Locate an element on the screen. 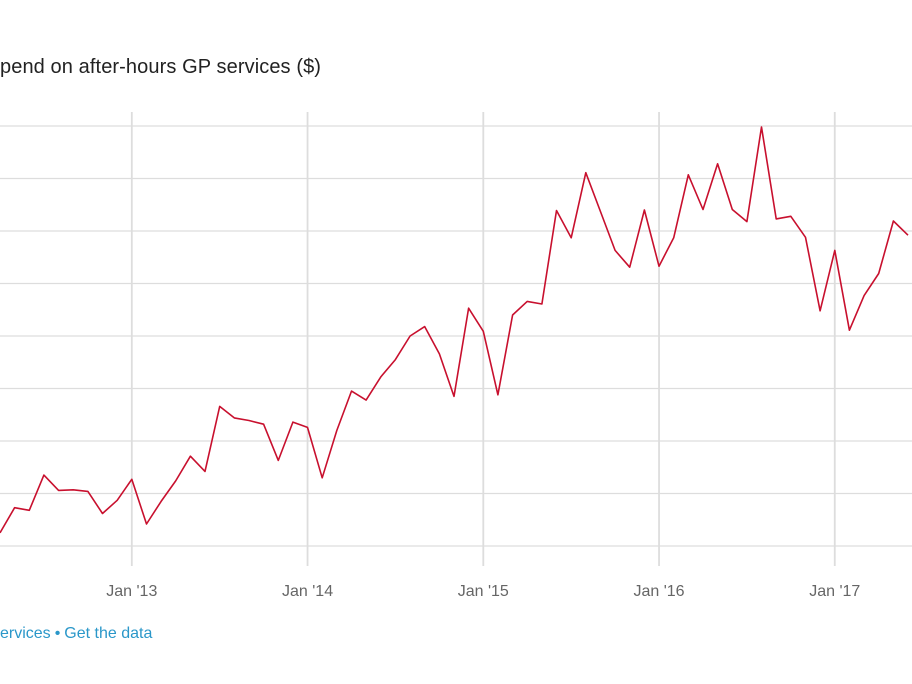  x-tick-label: Jan '17 is located at coordinates (834, 591).